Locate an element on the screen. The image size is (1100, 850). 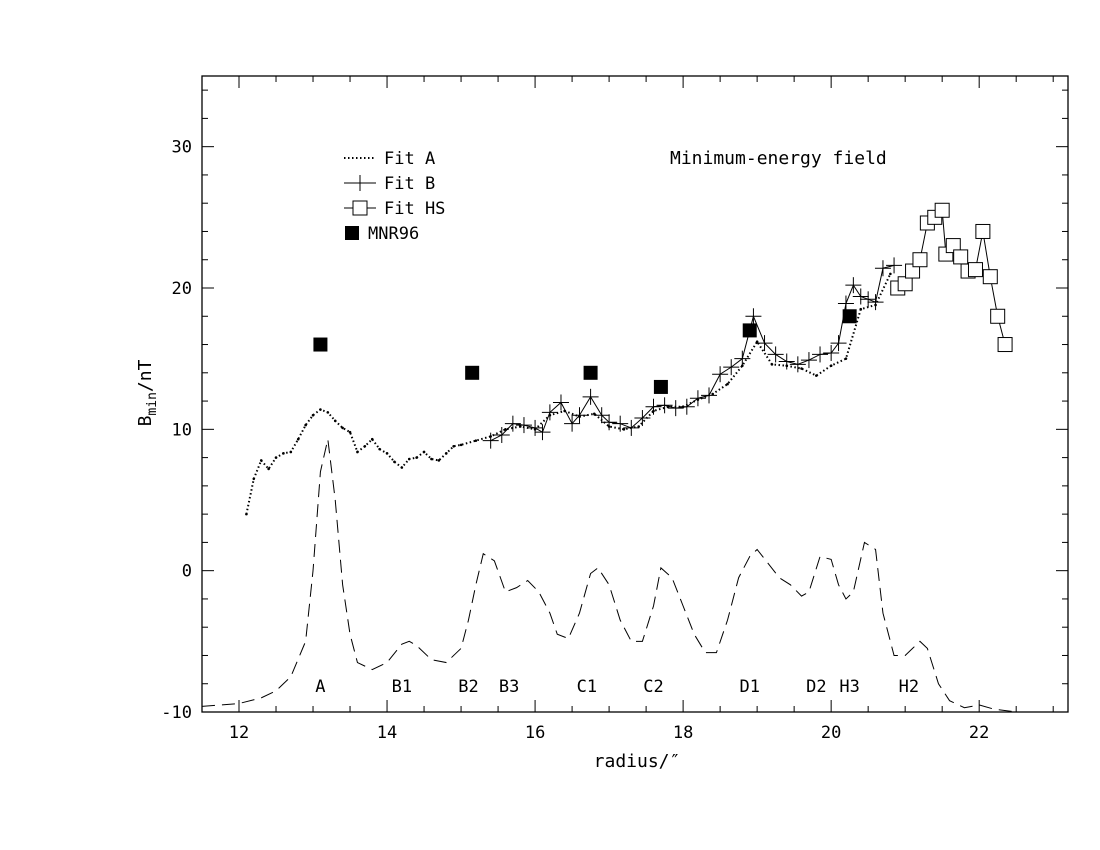
component-label-b1: B1 is located at coordinates (402, 687).